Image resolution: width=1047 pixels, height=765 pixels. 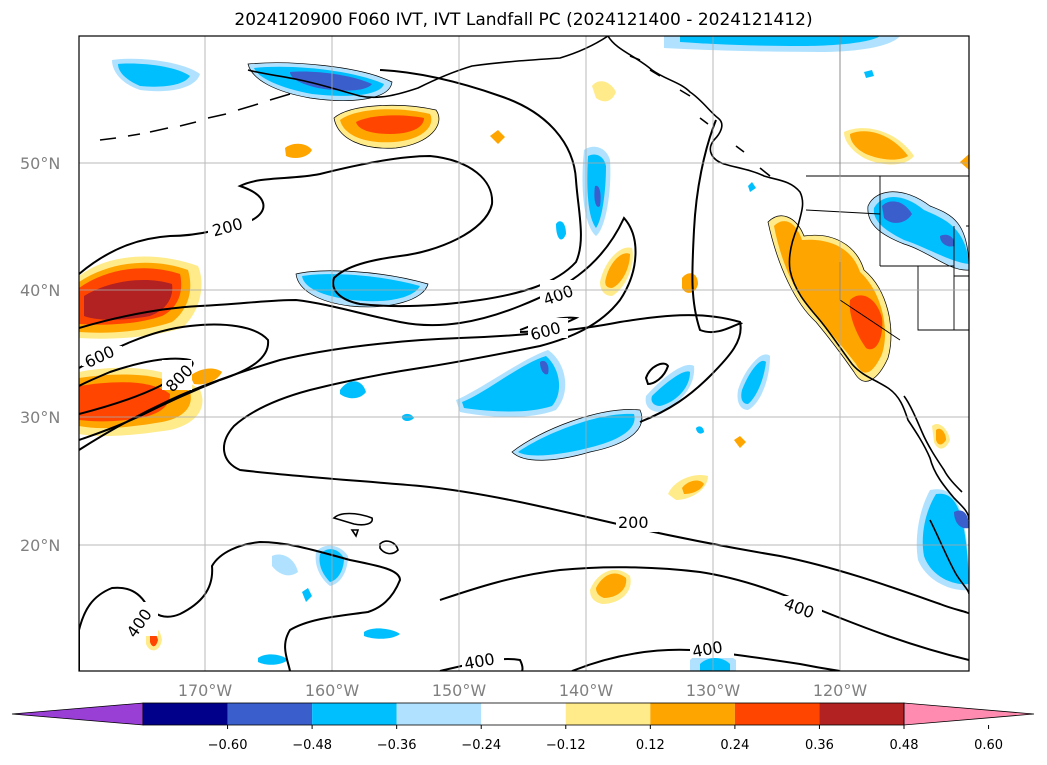 I want to click on contour-400-south, so click(x=240, y=605).